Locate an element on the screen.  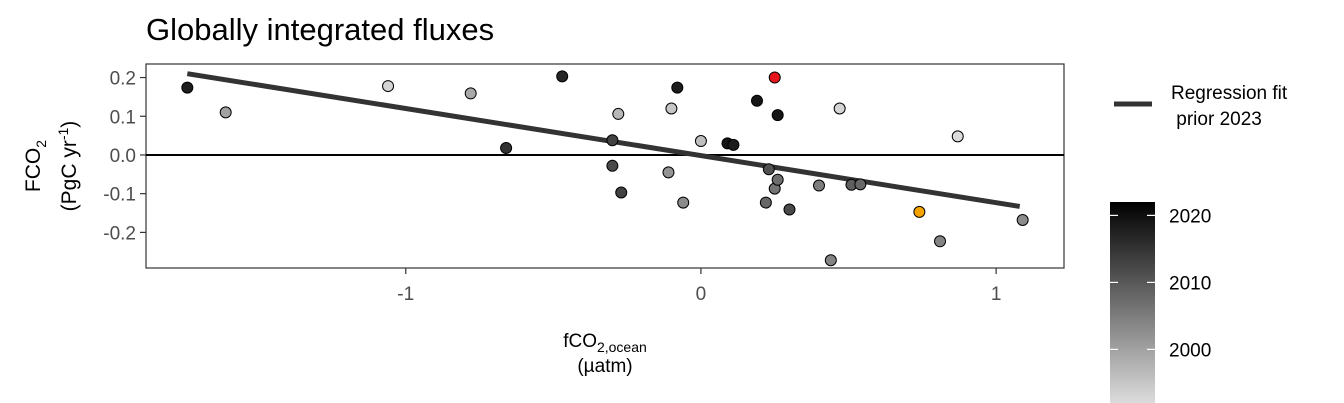
x-axis-title: fCO2,ocean (µatm) is located at coordinates (605, 354).